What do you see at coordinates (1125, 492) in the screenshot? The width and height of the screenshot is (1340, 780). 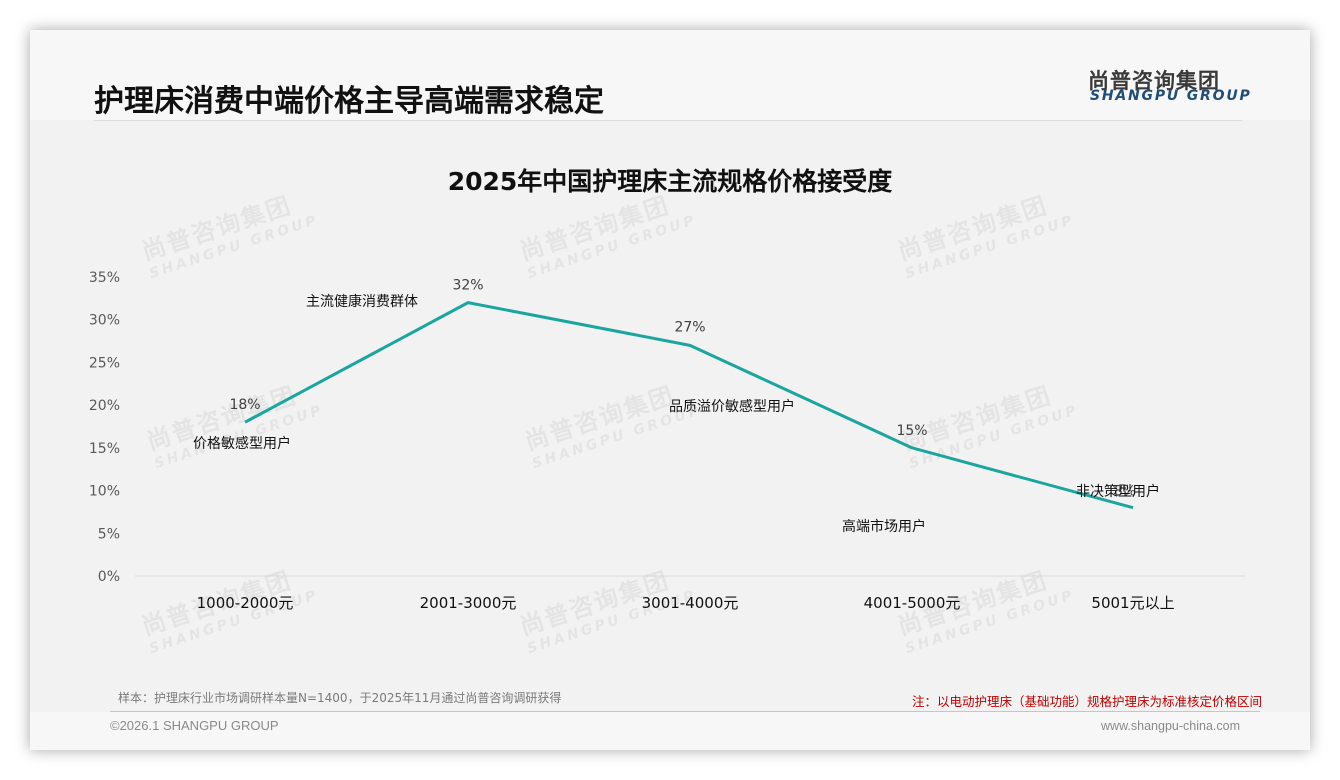 I see `data-label: 8%` at bounding box center [1125, 492].